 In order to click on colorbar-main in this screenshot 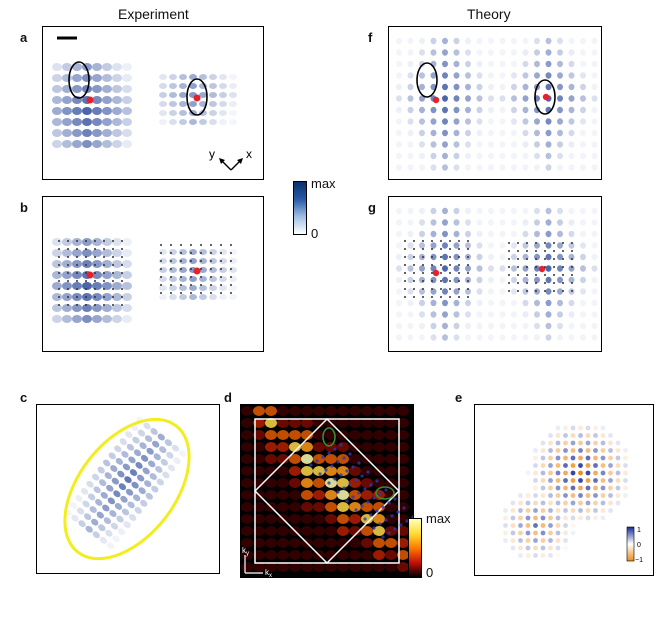, I will do `click(300, 208)`.